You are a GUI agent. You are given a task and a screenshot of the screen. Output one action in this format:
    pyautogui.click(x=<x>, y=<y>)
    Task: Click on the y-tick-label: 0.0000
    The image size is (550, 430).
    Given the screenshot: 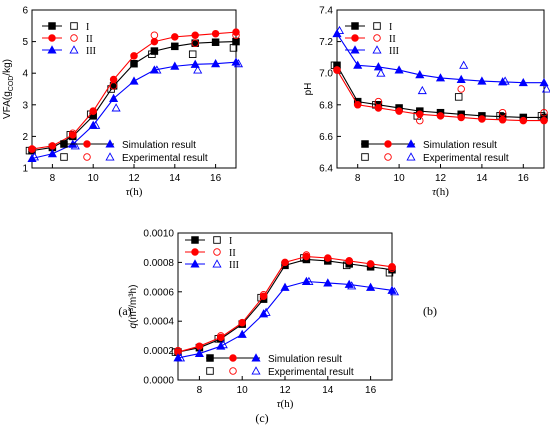 What is the action you would take?
    pyautogui.click(x=158, y=381)
    